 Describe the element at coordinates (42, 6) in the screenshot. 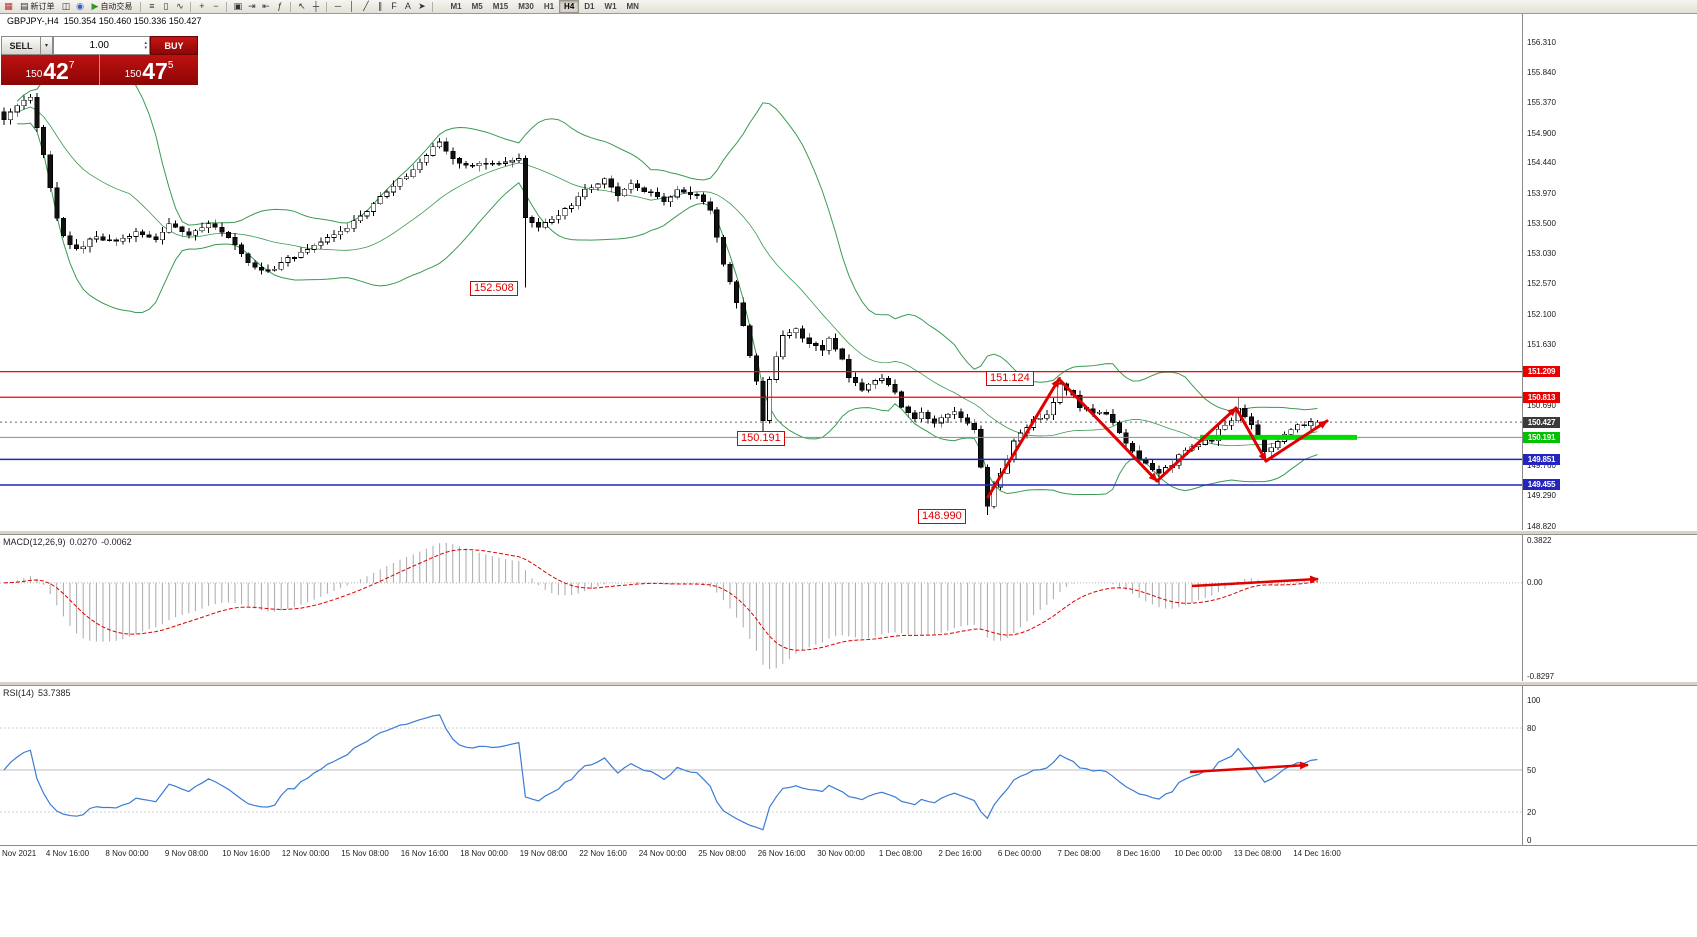

I see `new-order-label: 新订单` at that location.